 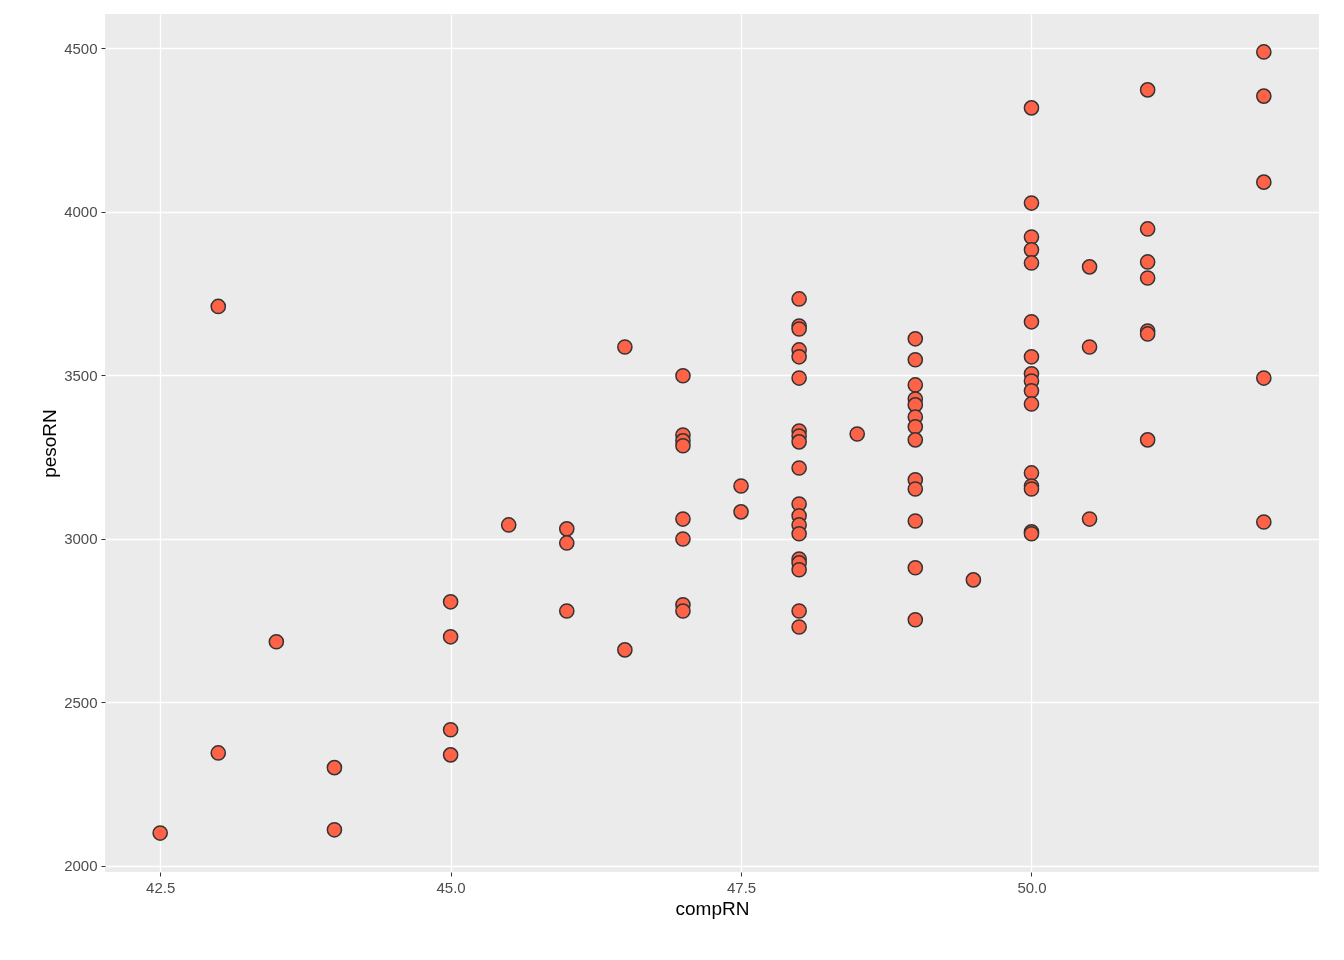 What do you see at coordinates (81, 48) in the screenshot?
I see `y-tick-label: 4500` at bounding box center [81, 48].